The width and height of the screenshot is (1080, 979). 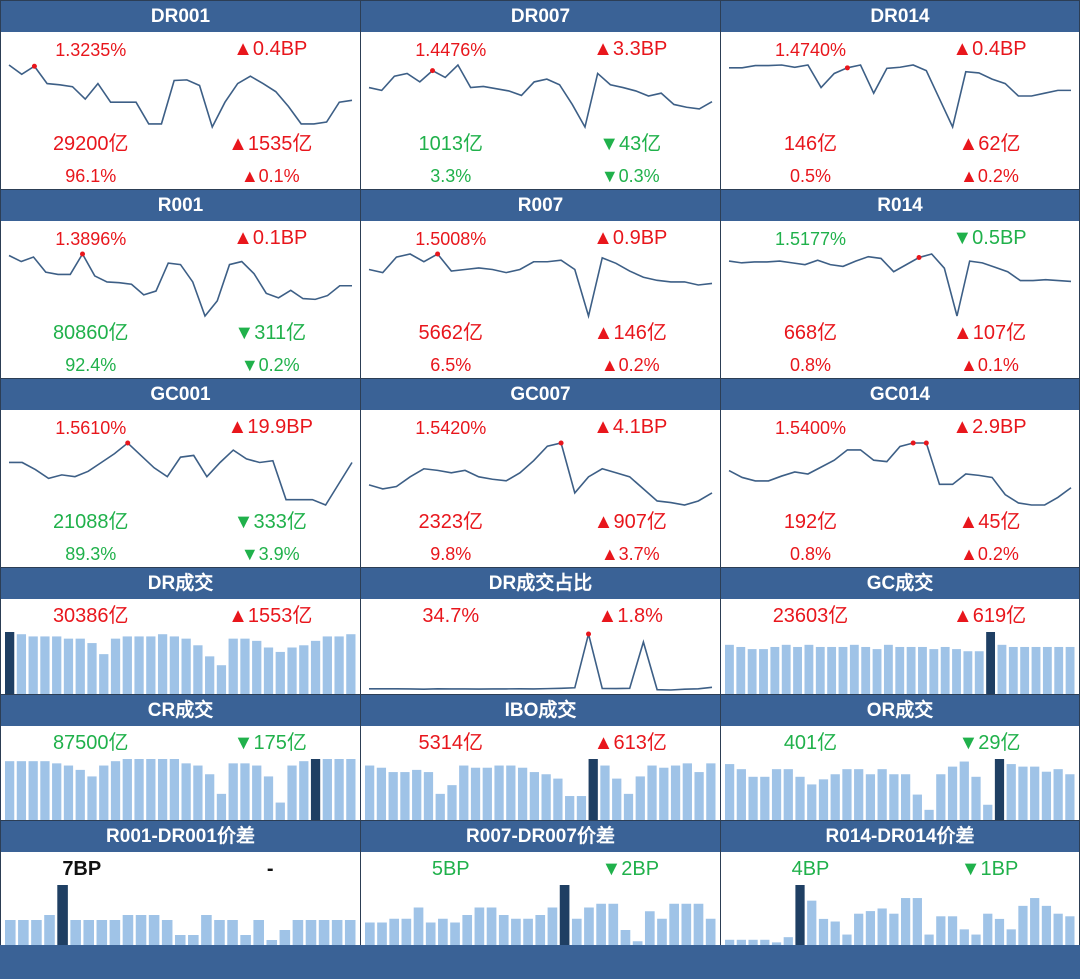 What do you see at coordinates (989, 333) in the screenshot?
I see `volume-change: ▲107亿` at bounding box center [989, 333].